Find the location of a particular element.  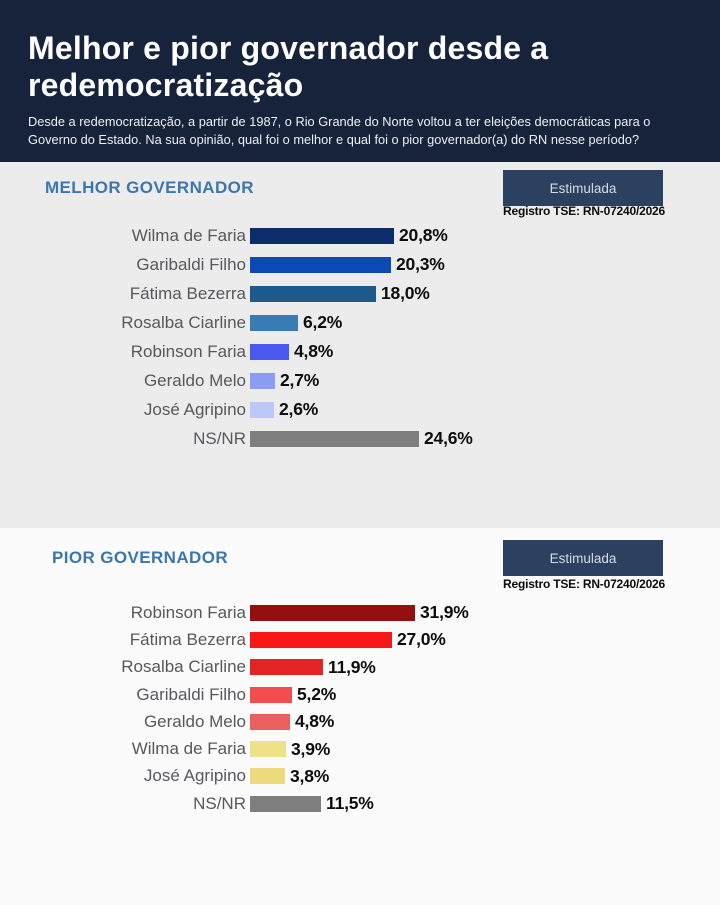

bar-value-label: 3,8% is located at coordinates (310, 775).